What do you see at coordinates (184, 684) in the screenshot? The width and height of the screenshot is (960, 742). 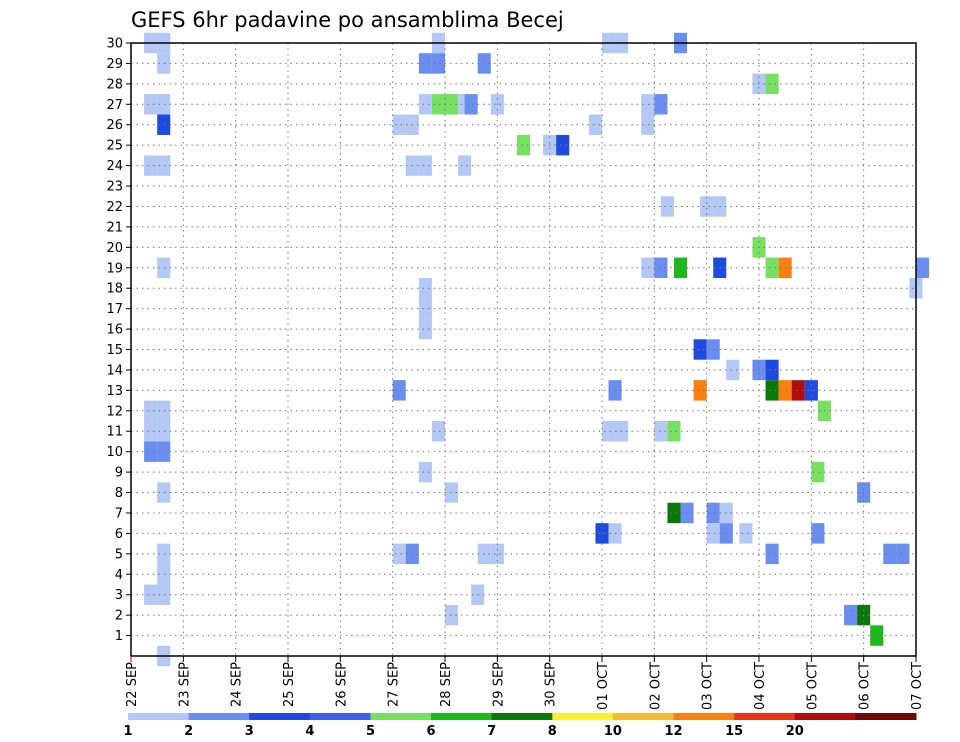 I see `x-tick-label: 23 SEP` at bounding box center [184, 684].